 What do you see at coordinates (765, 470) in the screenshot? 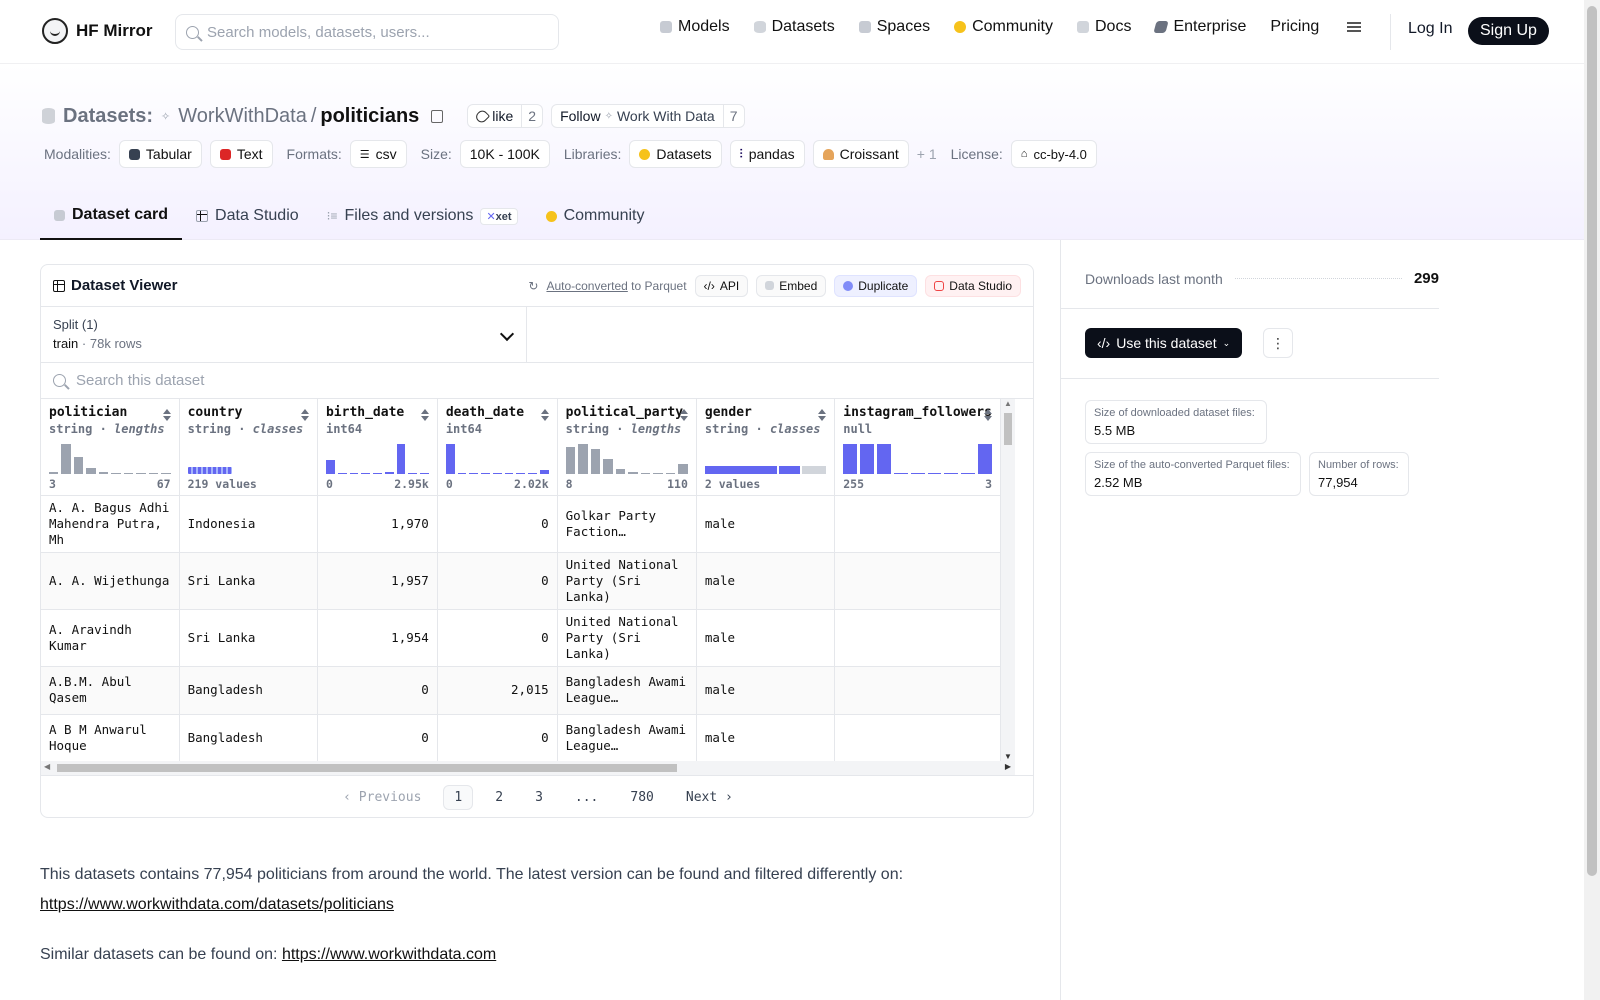
I see `class-distribution-bar` at bounding box center [765, 470].